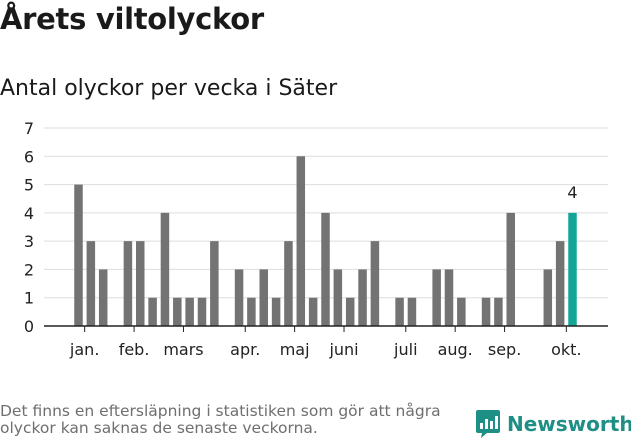 The width and height of the screenshot is (631, 440). Describe the element at coordinates (455, 349) in the screenshot. I see `x-tick-label: aug.` at that location.